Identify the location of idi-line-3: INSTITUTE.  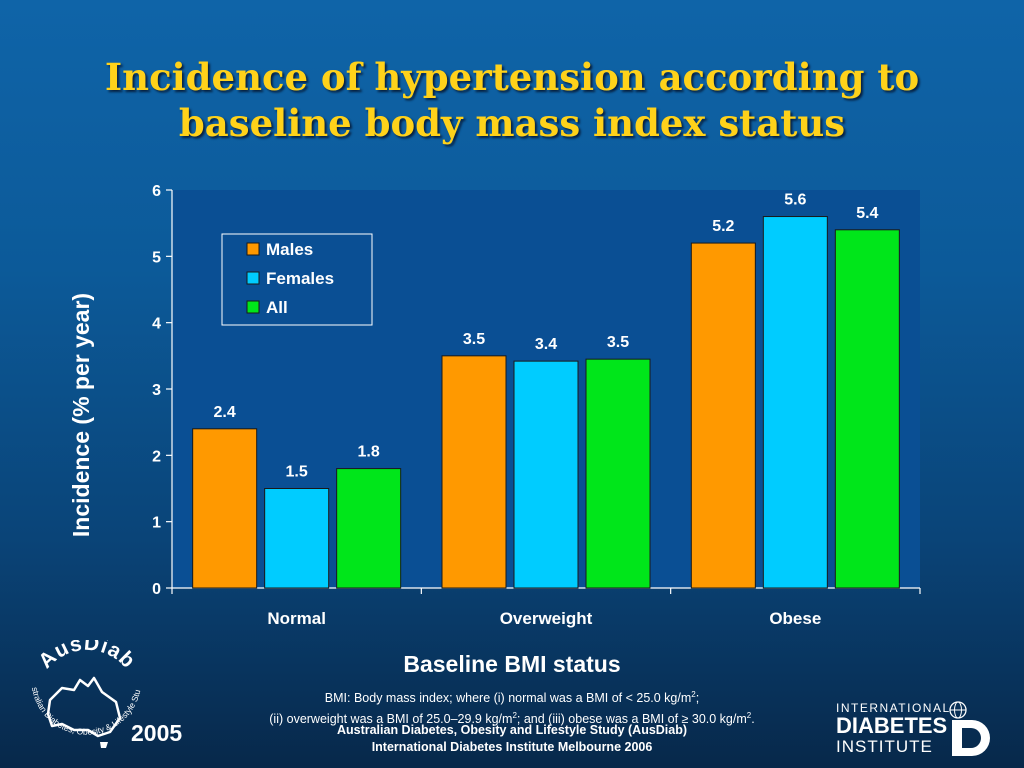
(884, 746).